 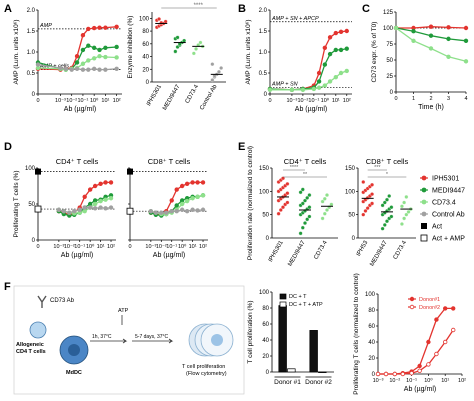 What do you see at coordinates (387, 161) in the screenshot?
I see `e2-title: CD8⁺ T cells` at bounding box center [387, 161].